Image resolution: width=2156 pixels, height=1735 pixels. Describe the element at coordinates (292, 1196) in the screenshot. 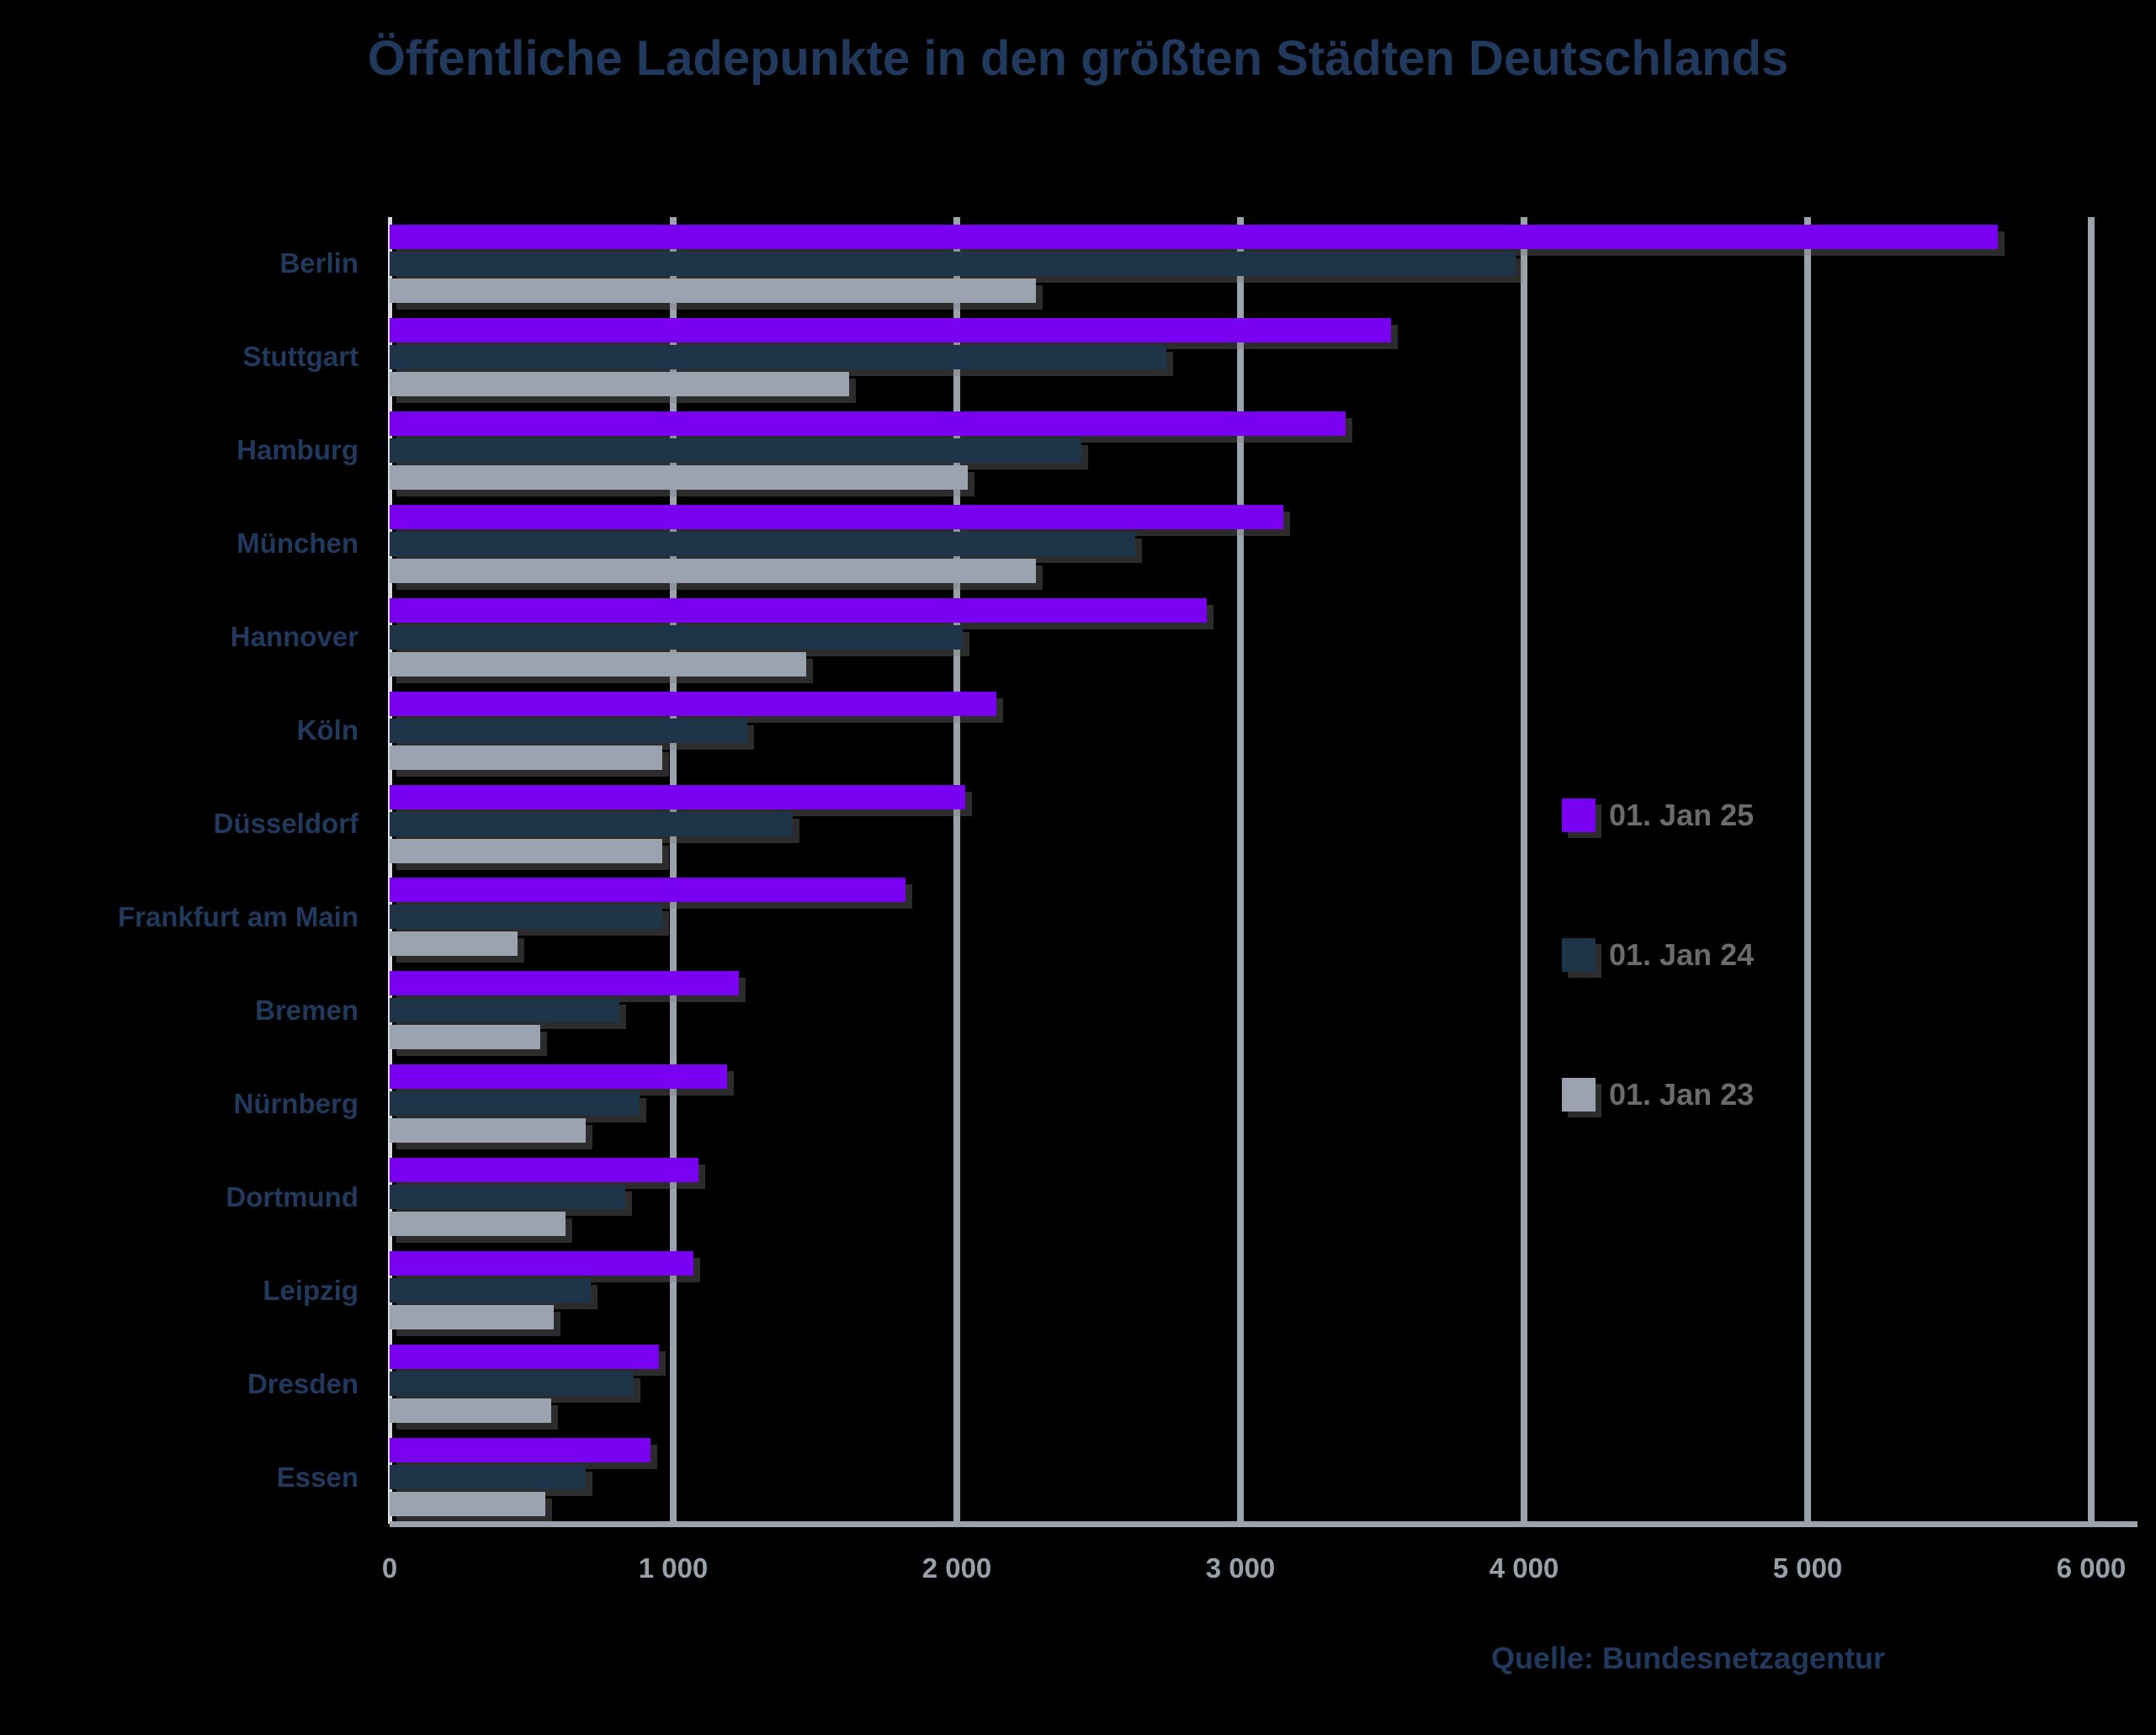

I see `category-label-dortmund: Dortmund` at that location.